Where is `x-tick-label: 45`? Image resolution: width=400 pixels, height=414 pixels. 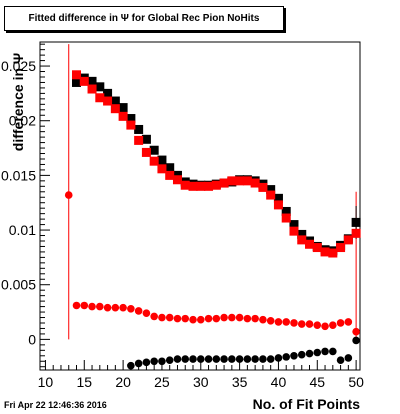 x-tick-label: 45 is located at coordinates (317, 382).